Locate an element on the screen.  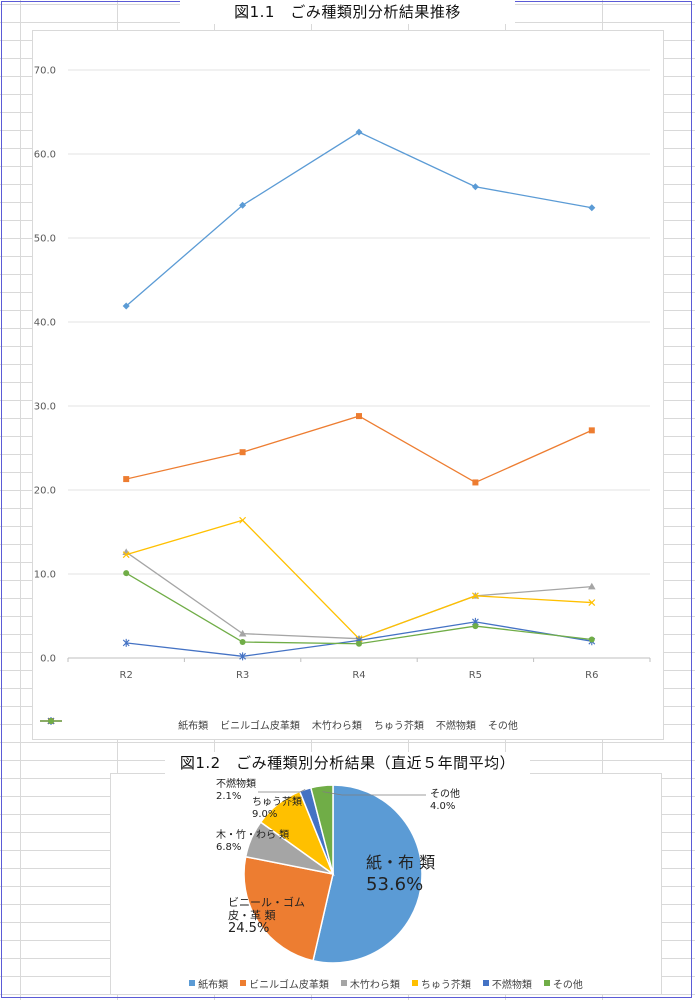
pie-label-name: ビニール・ゴム is located at coordinates (266, 902).